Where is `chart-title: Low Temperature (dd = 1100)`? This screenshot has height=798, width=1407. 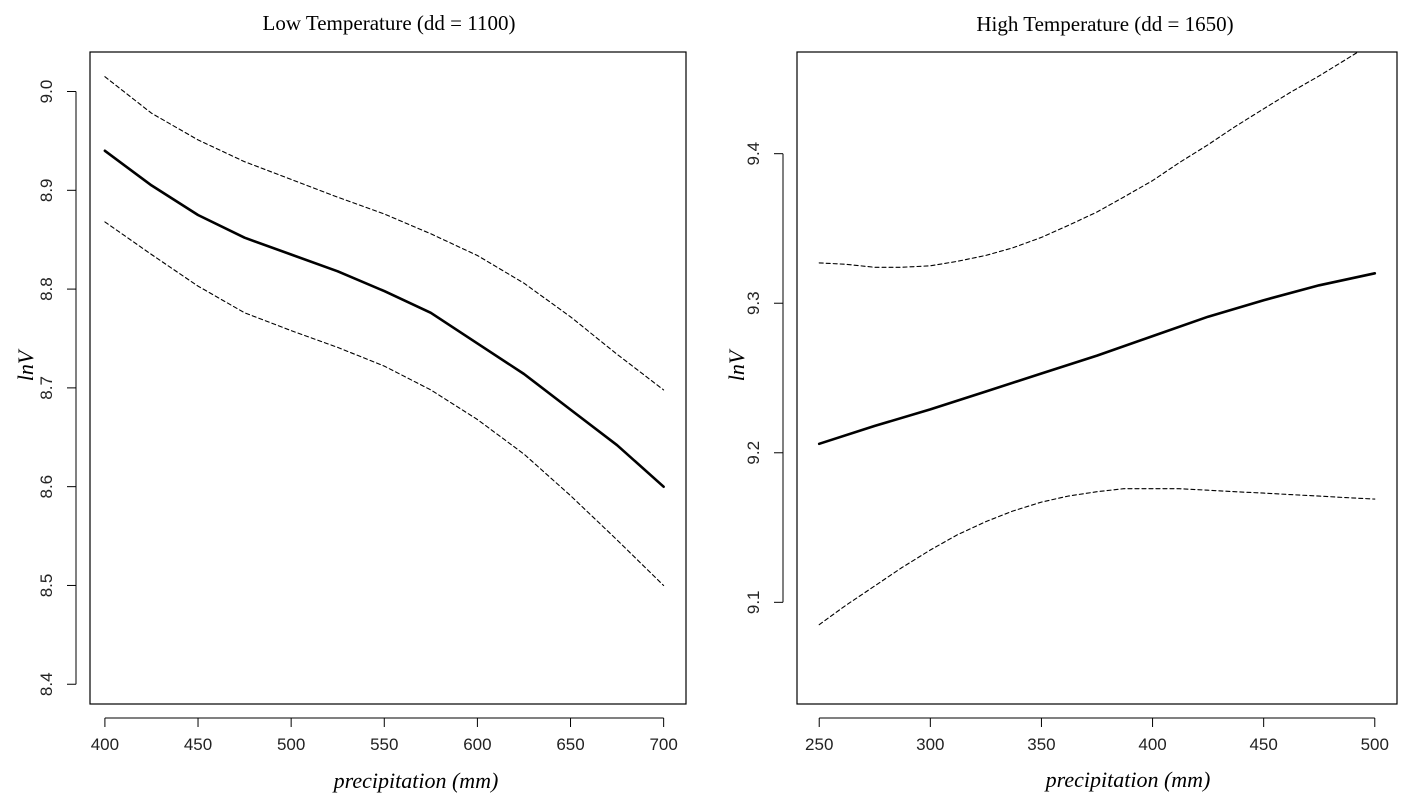
chart-title: Low Temperature (dd = 1100) is located at coordinates (389, 23).